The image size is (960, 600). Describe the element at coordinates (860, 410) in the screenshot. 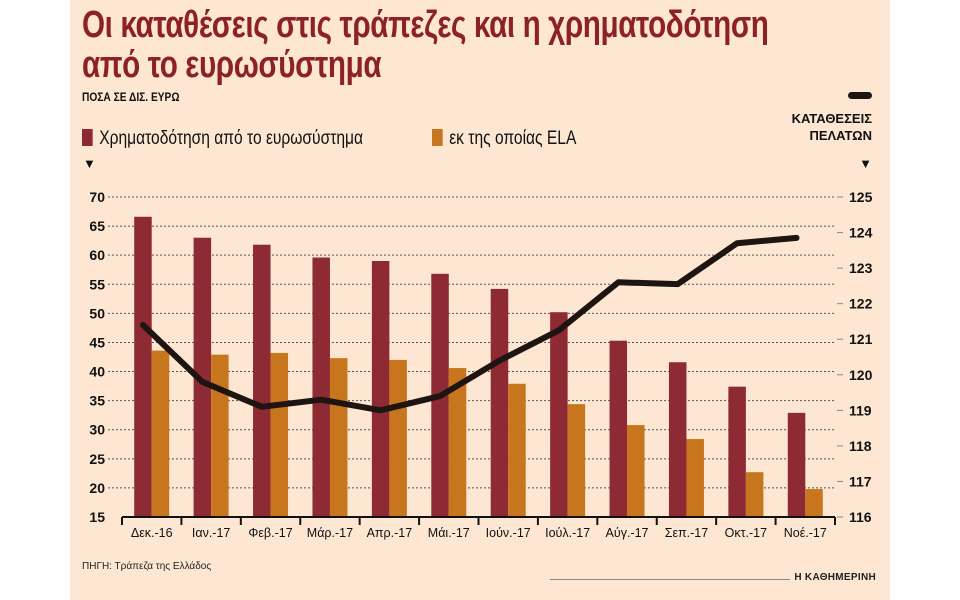

I see `y2-tick-label: 119` at that location.